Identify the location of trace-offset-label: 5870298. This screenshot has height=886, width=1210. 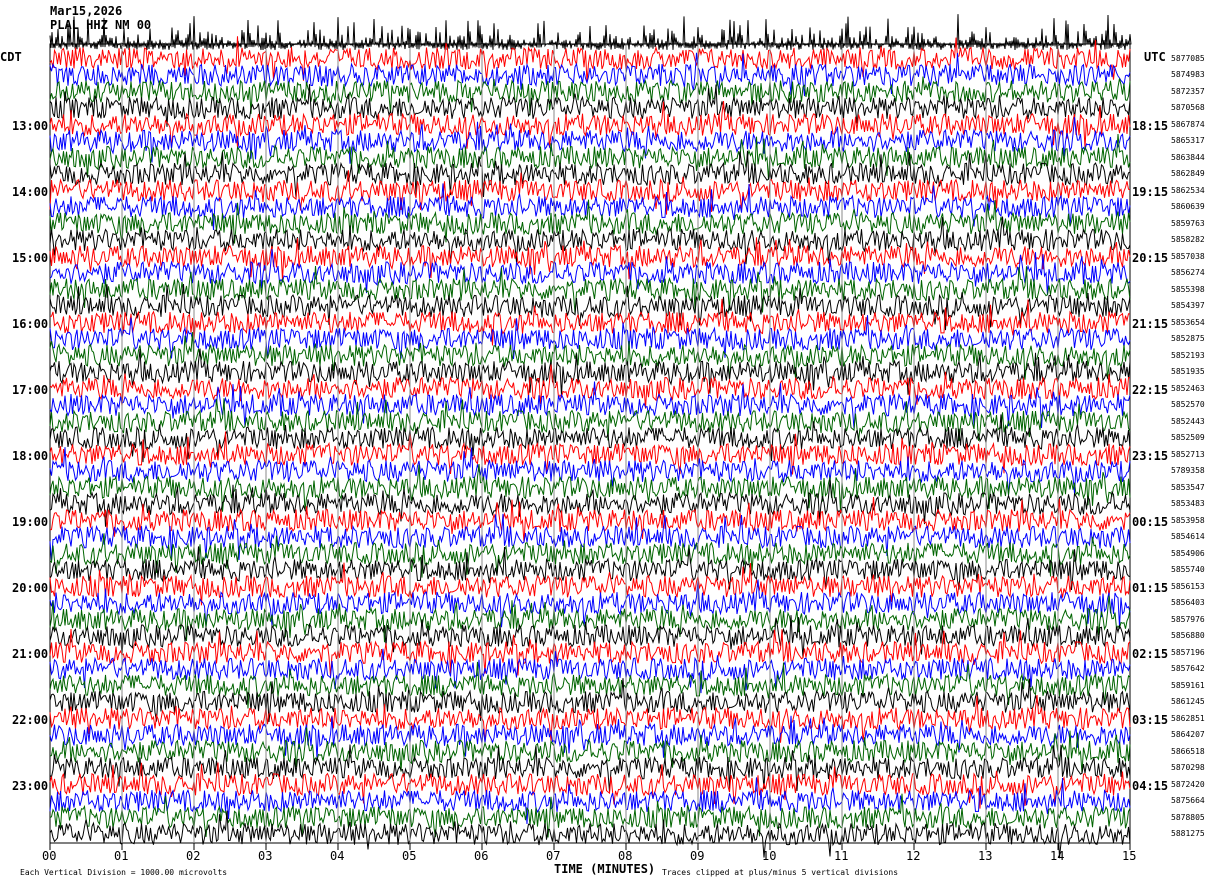
(1188, 767).